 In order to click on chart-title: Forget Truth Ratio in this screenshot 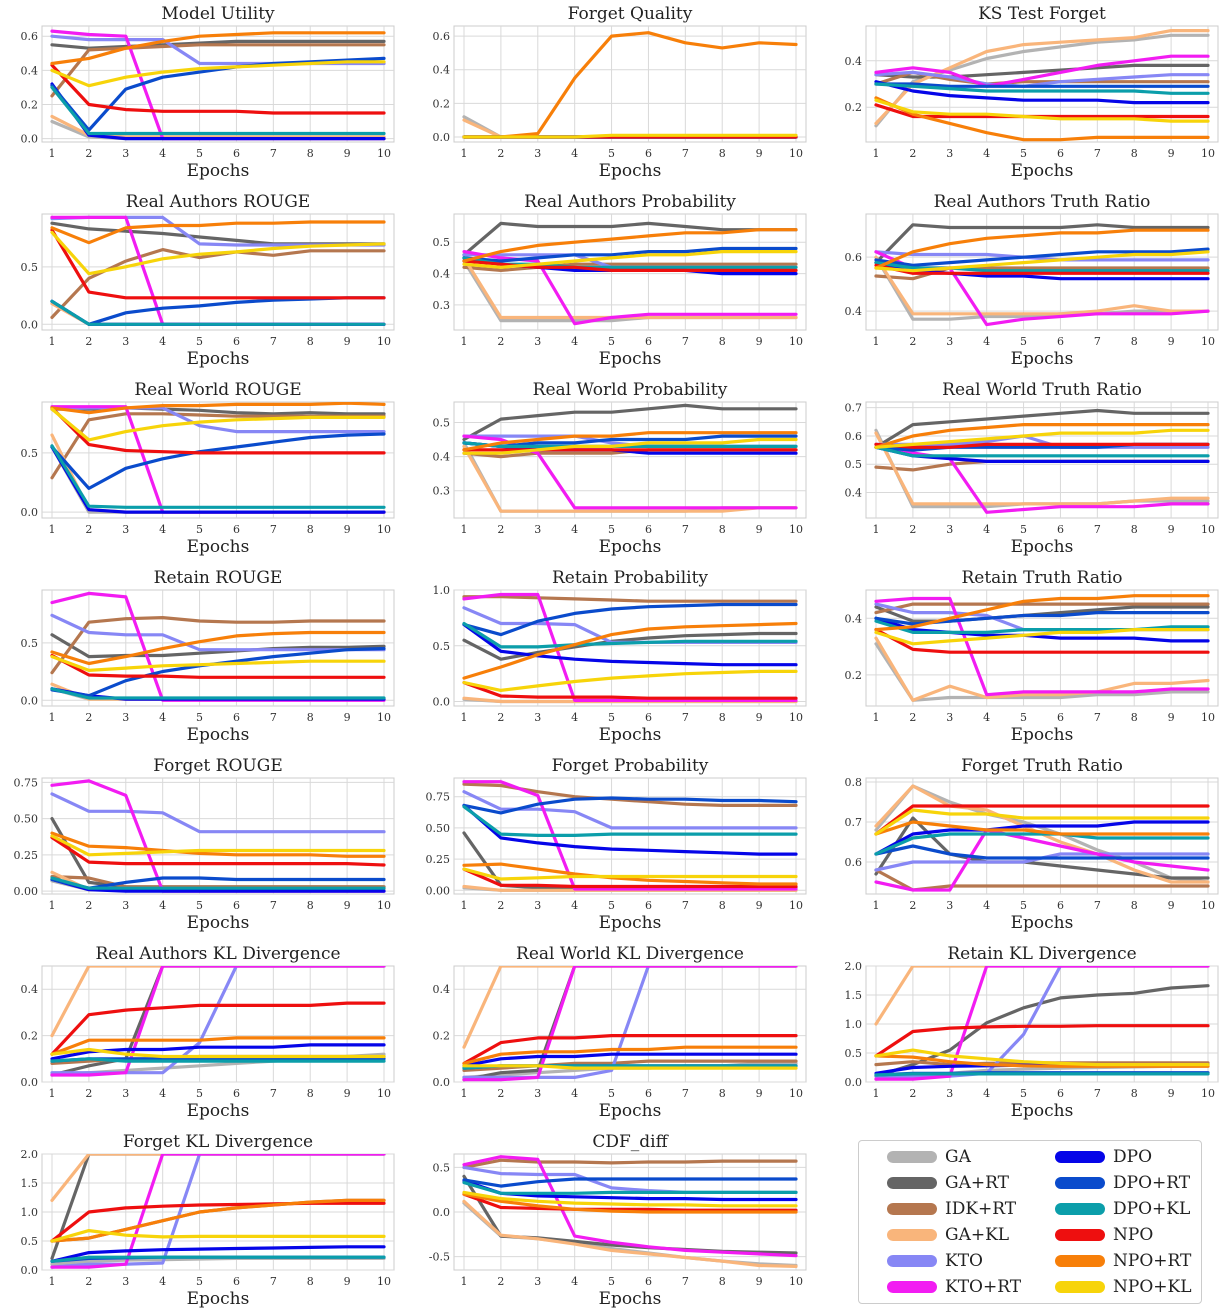, I will do `click(1042, 766)`.